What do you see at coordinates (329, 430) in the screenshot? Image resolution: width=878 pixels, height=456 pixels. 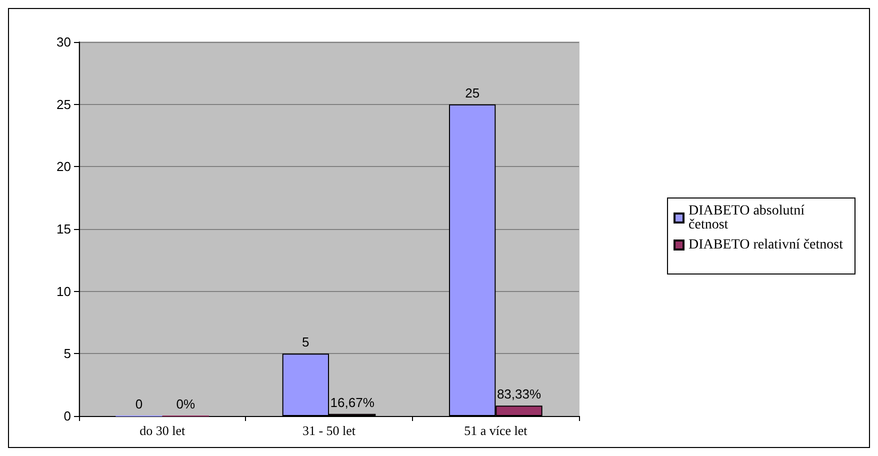 I see `x-tick-label: 31 - 50 let` at bounding box center [329, 430].